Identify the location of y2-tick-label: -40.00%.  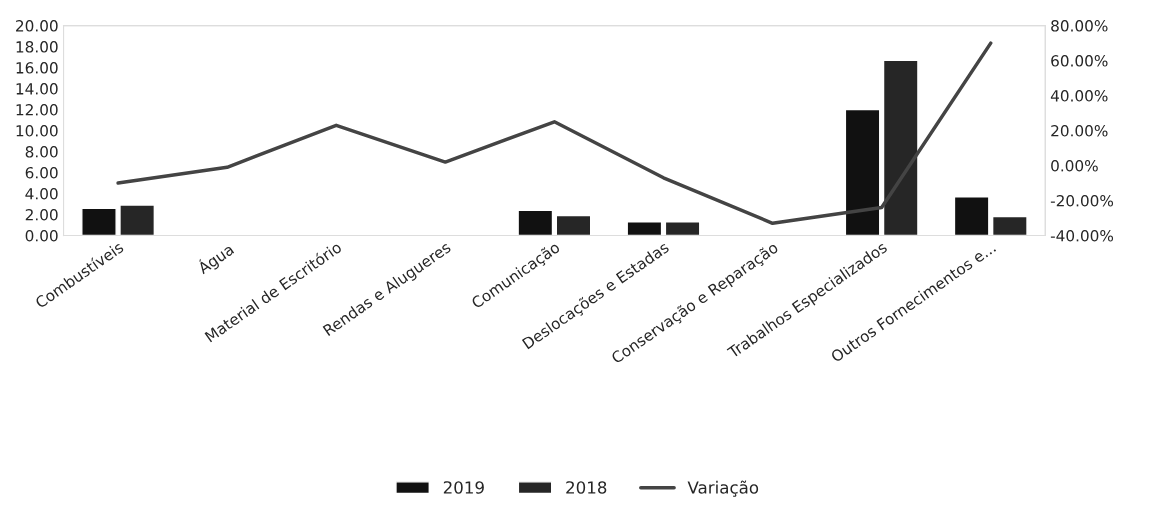
(1082, 235).